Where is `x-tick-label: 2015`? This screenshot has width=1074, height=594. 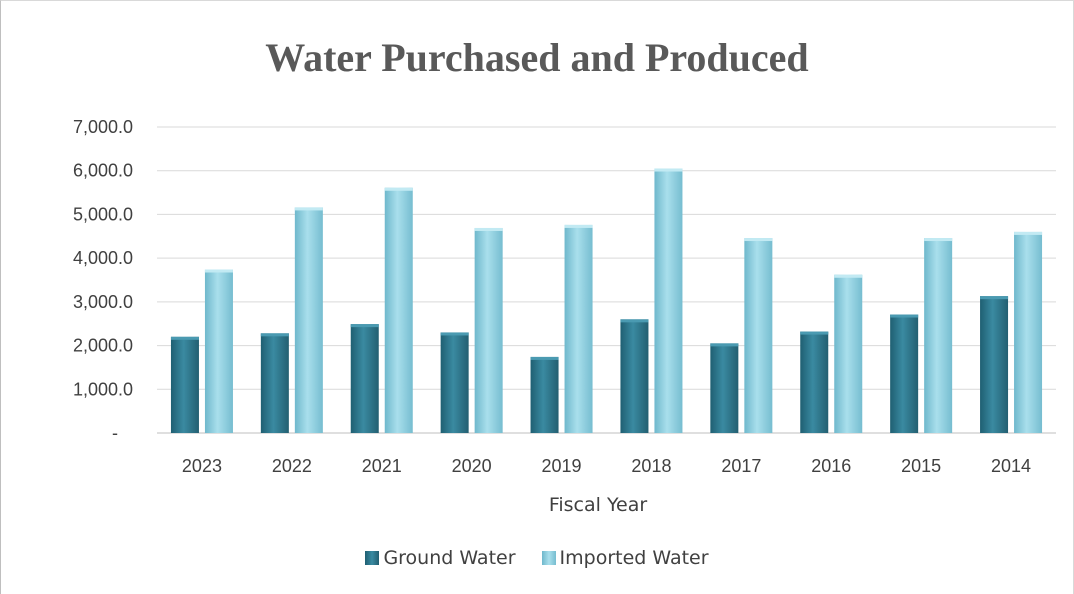 x-tick-label: 2015 is located at coordinates (921, 466).